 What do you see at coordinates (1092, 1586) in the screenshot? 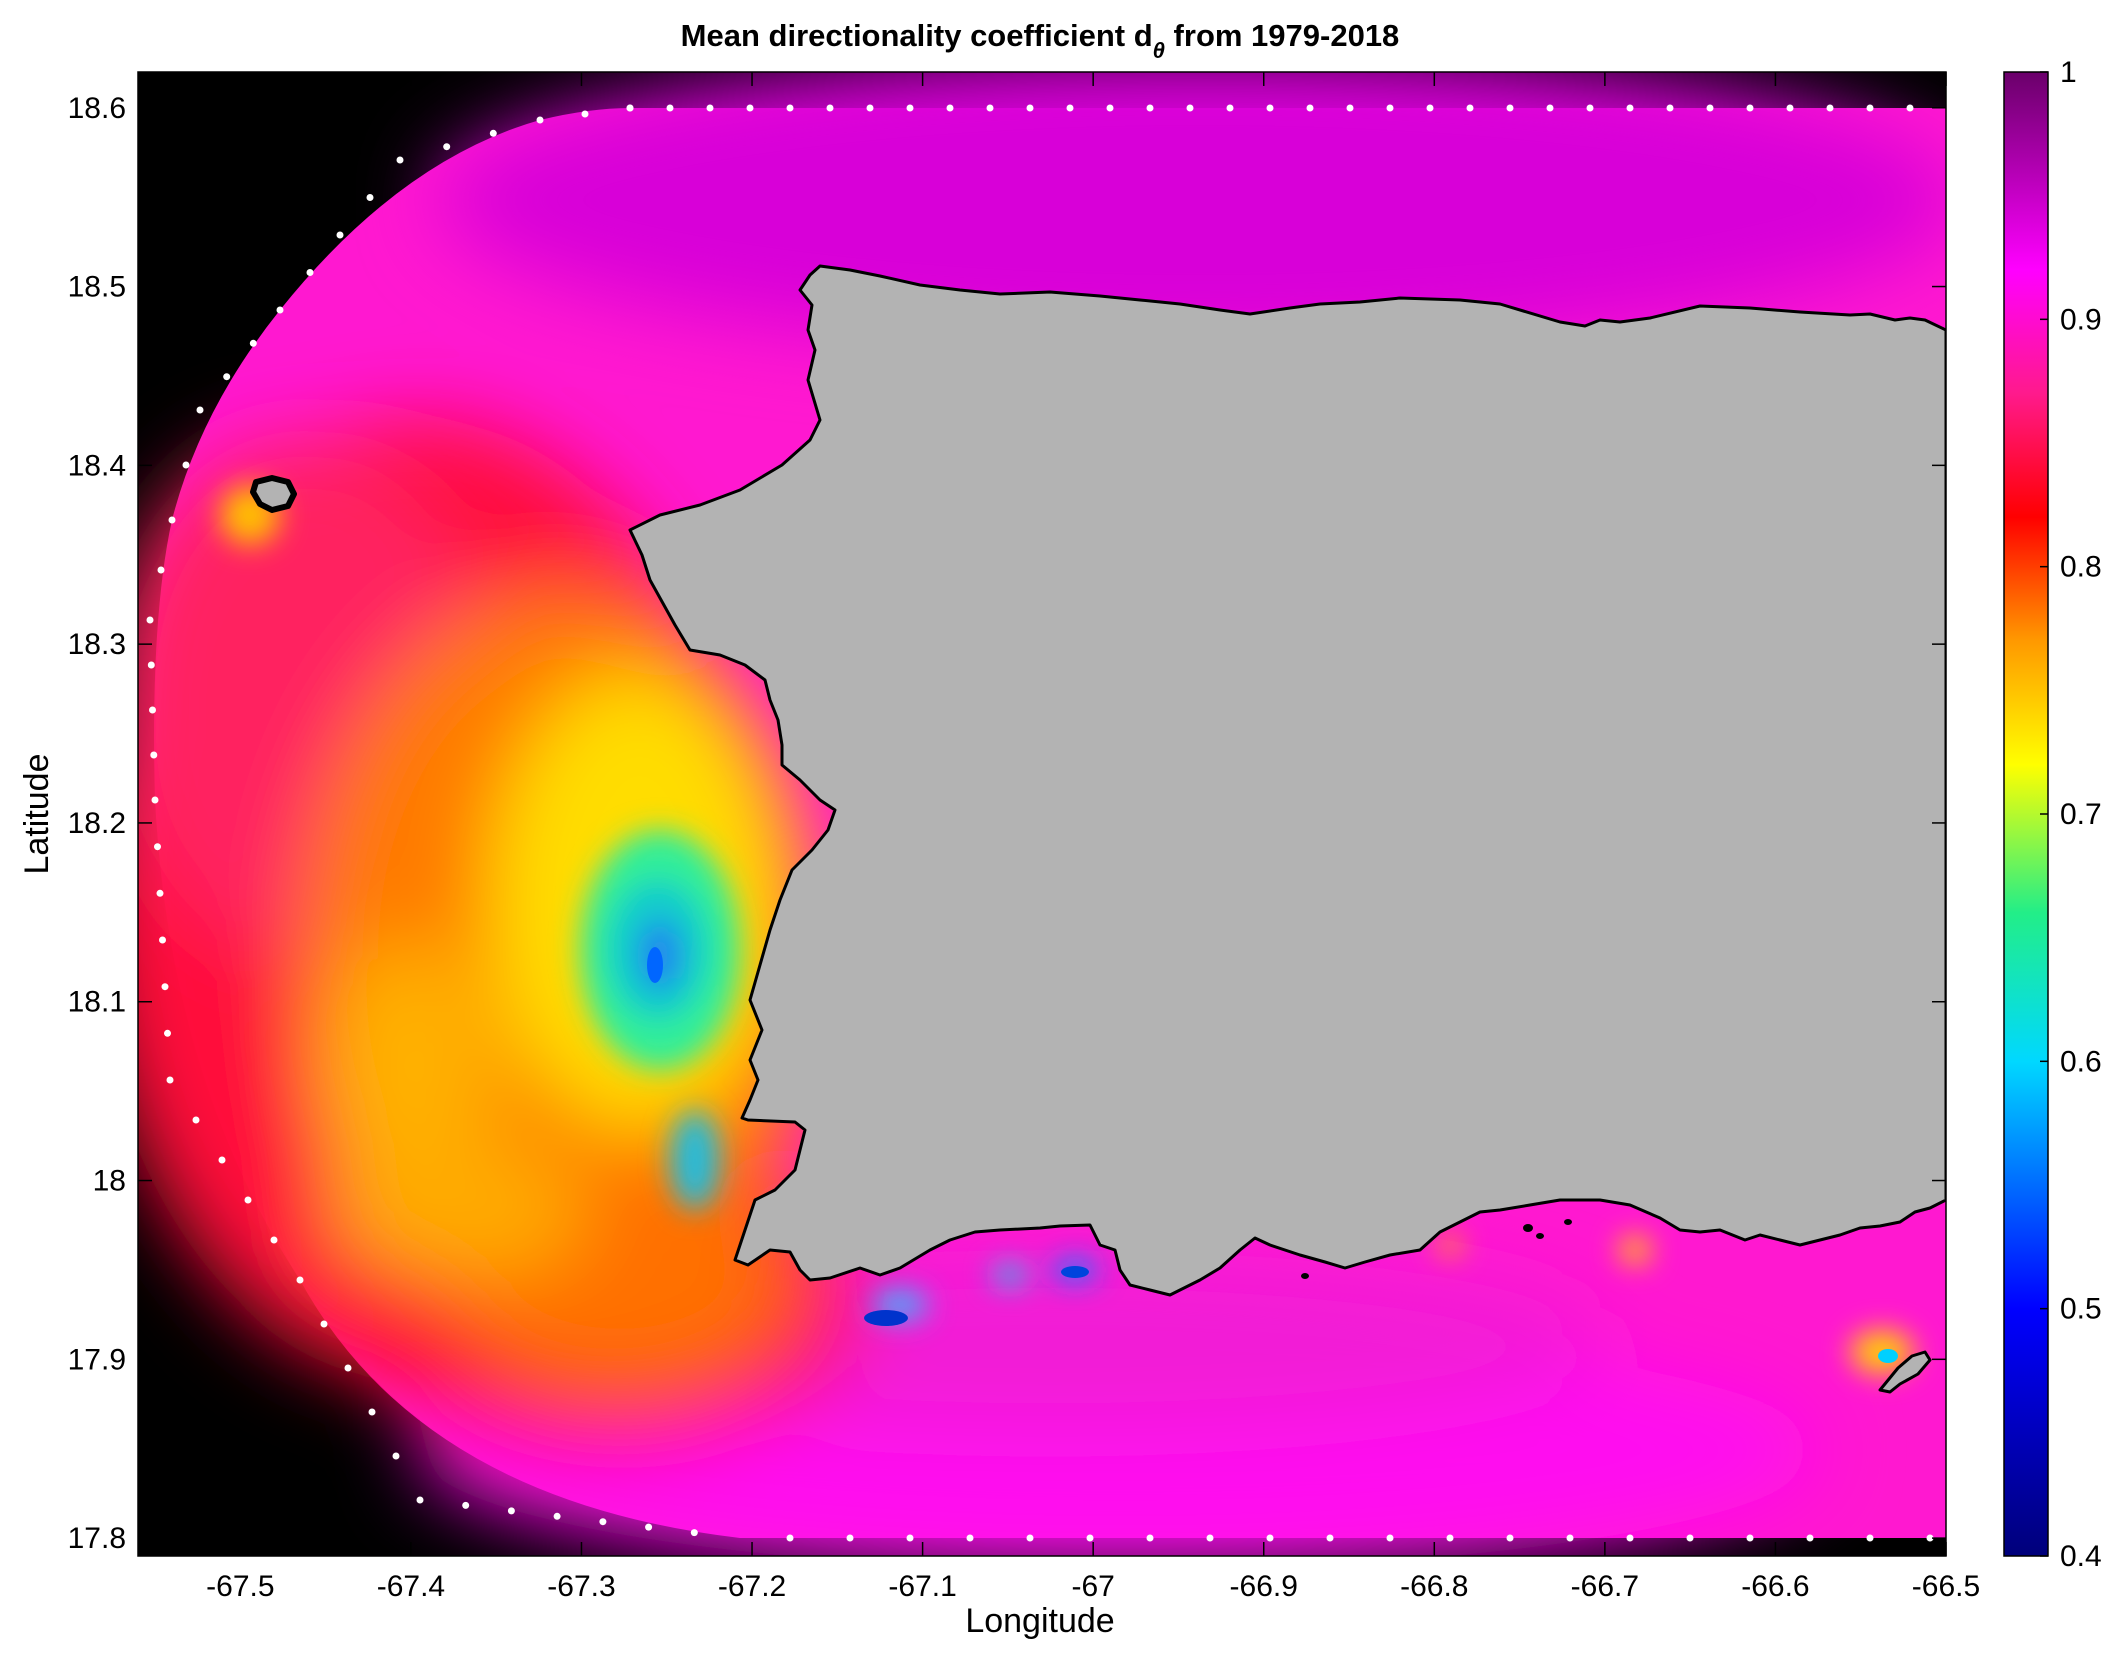
I see `x-tick-label: -67` at bounding box center [1092, 1586].